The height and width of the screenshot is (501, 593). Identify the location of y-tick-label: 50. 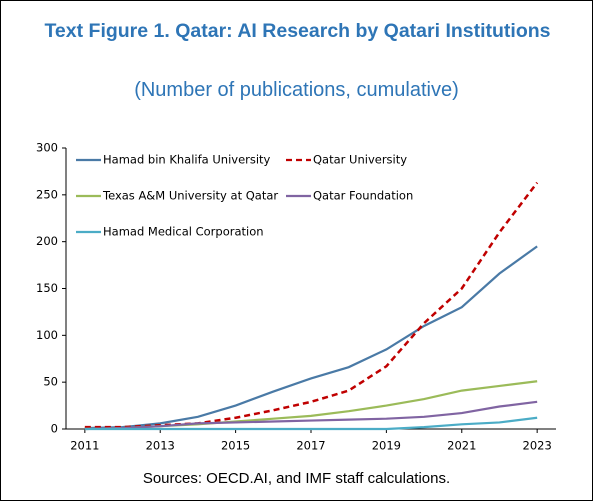
(50, 382).